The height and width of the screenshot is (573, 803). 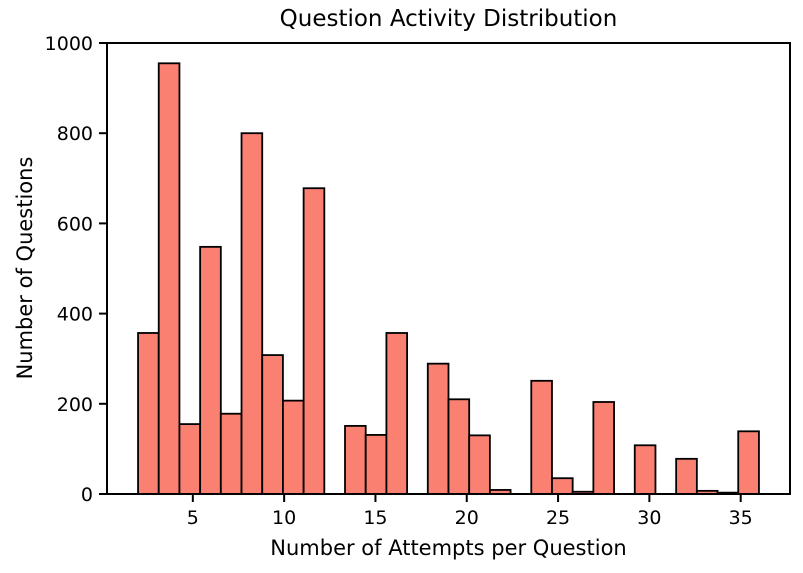 What do you see at coordinates (375, 518) in the screenshot?
I see `x-tick-label: 15` at bounding box center [375, 518].